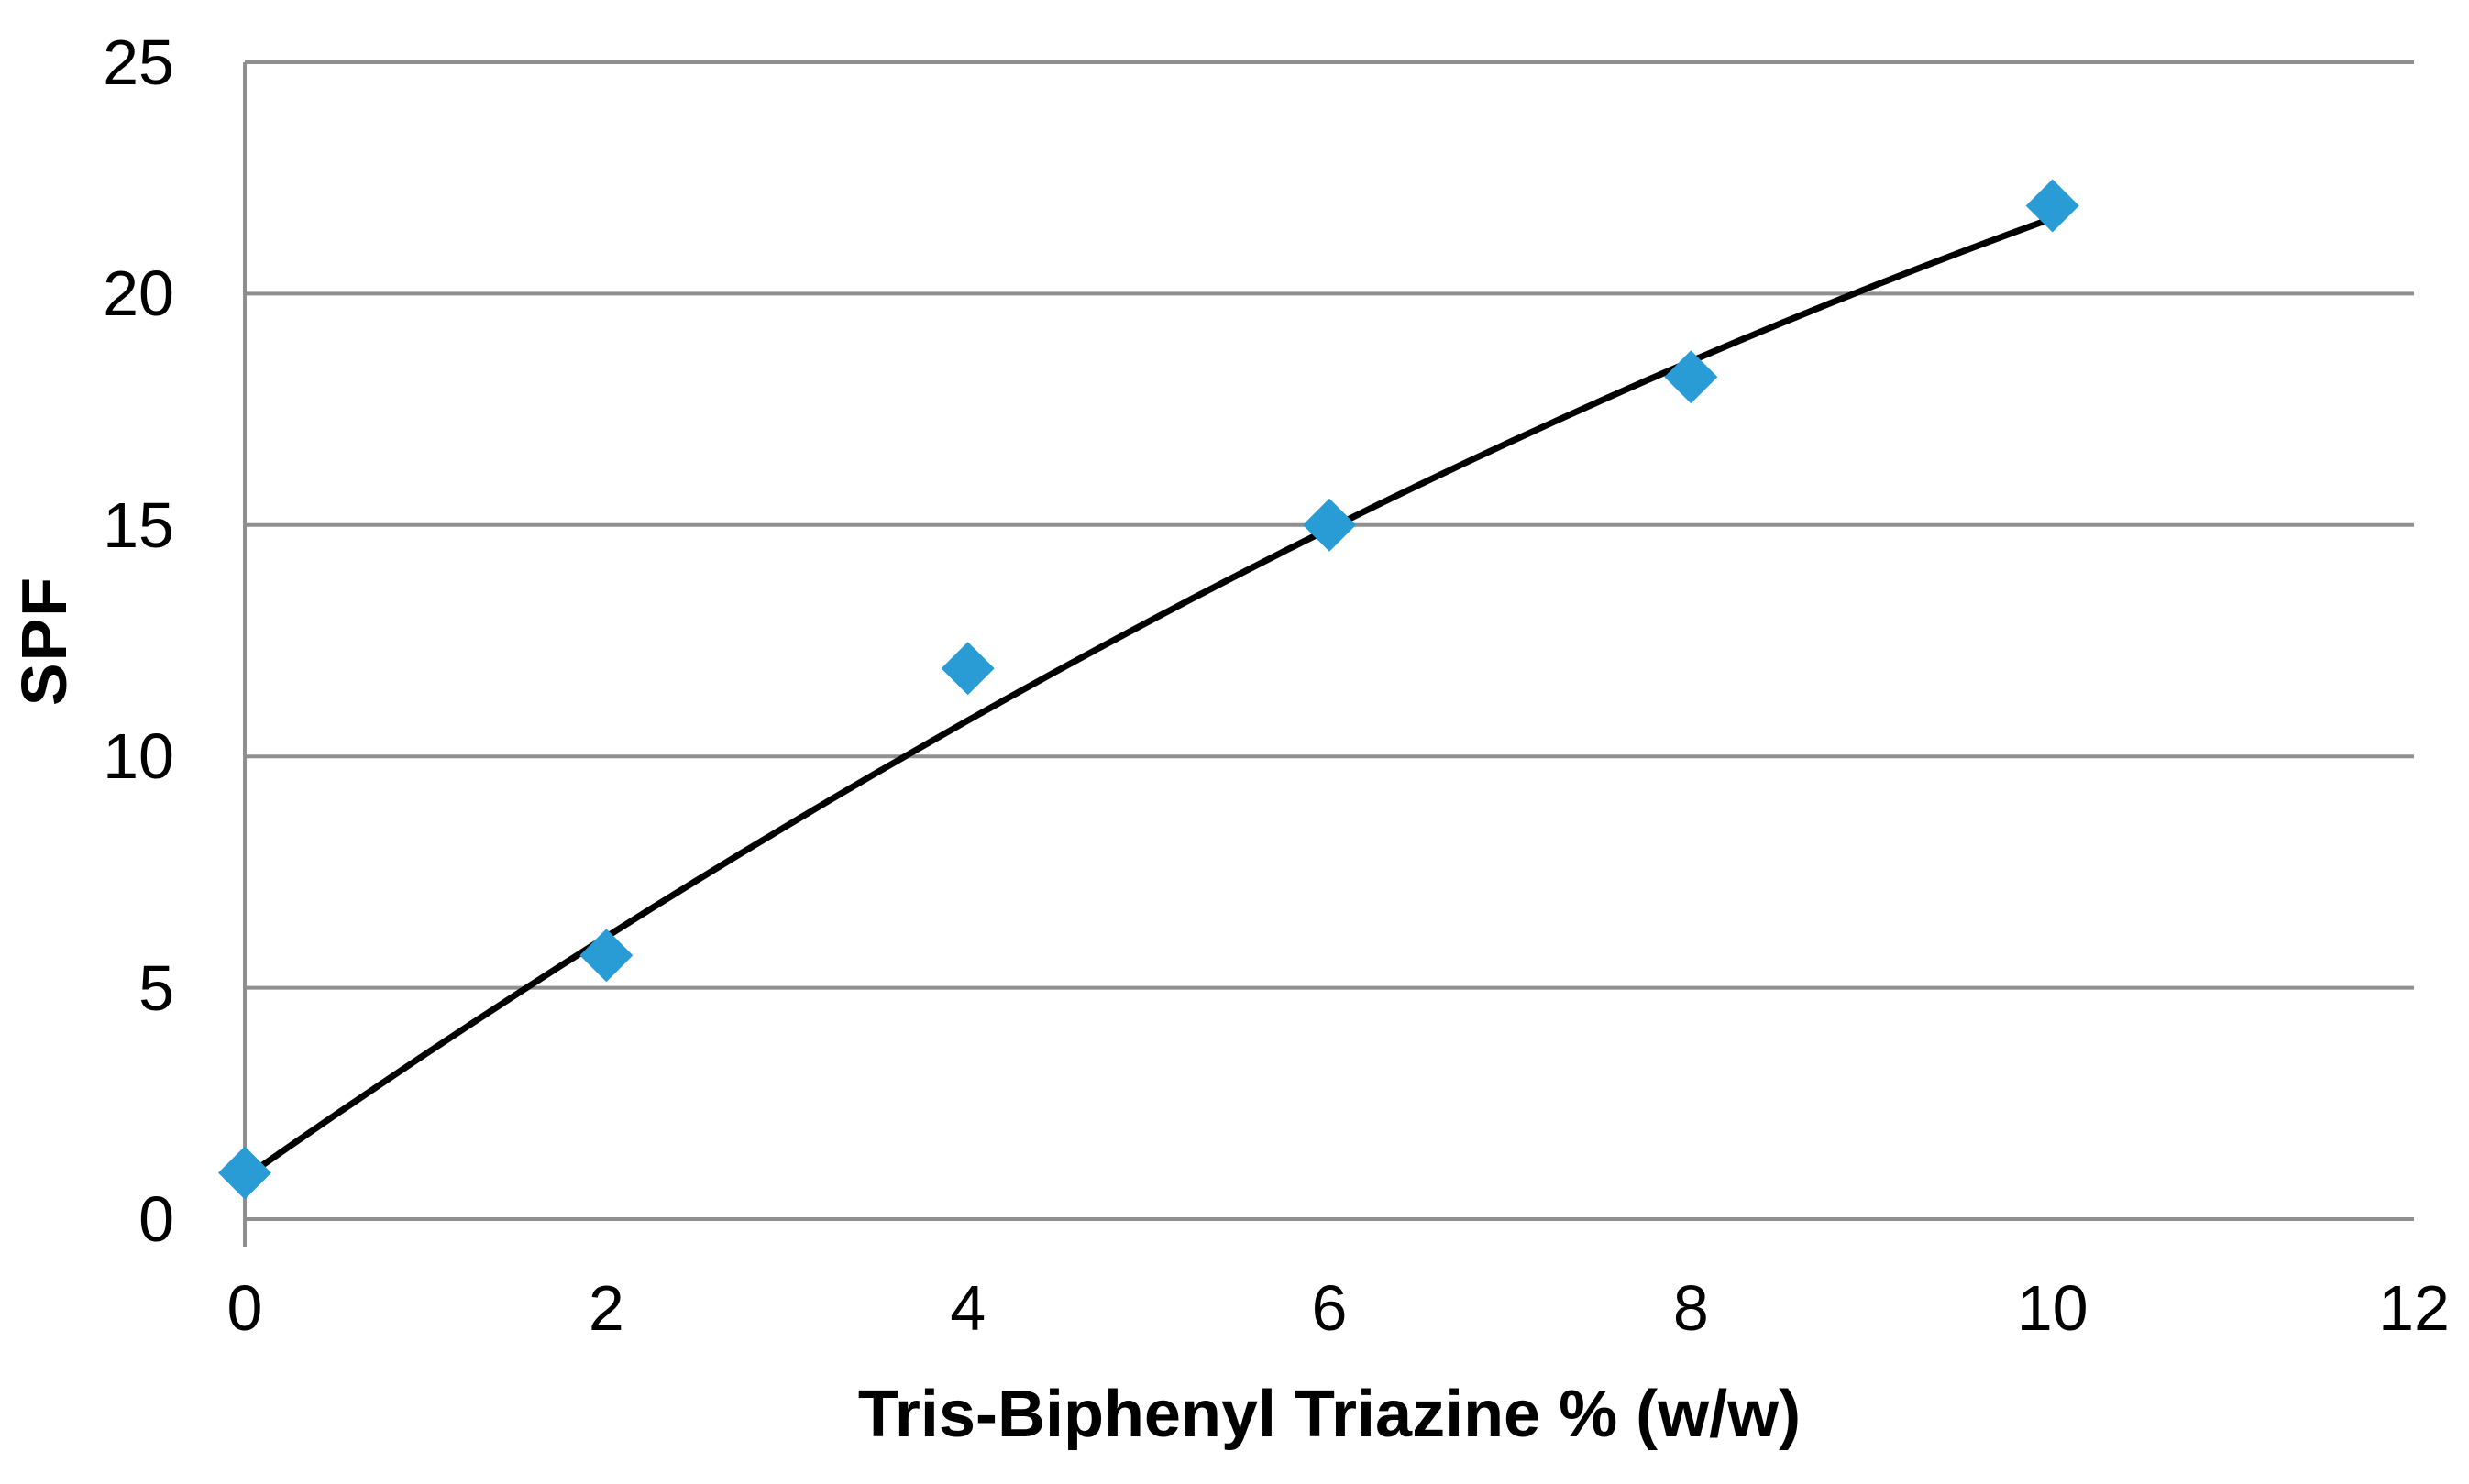 This screenshot has height=1484, width=2469. I want to click on x-tick-label: 8, so click(1691, 1308).